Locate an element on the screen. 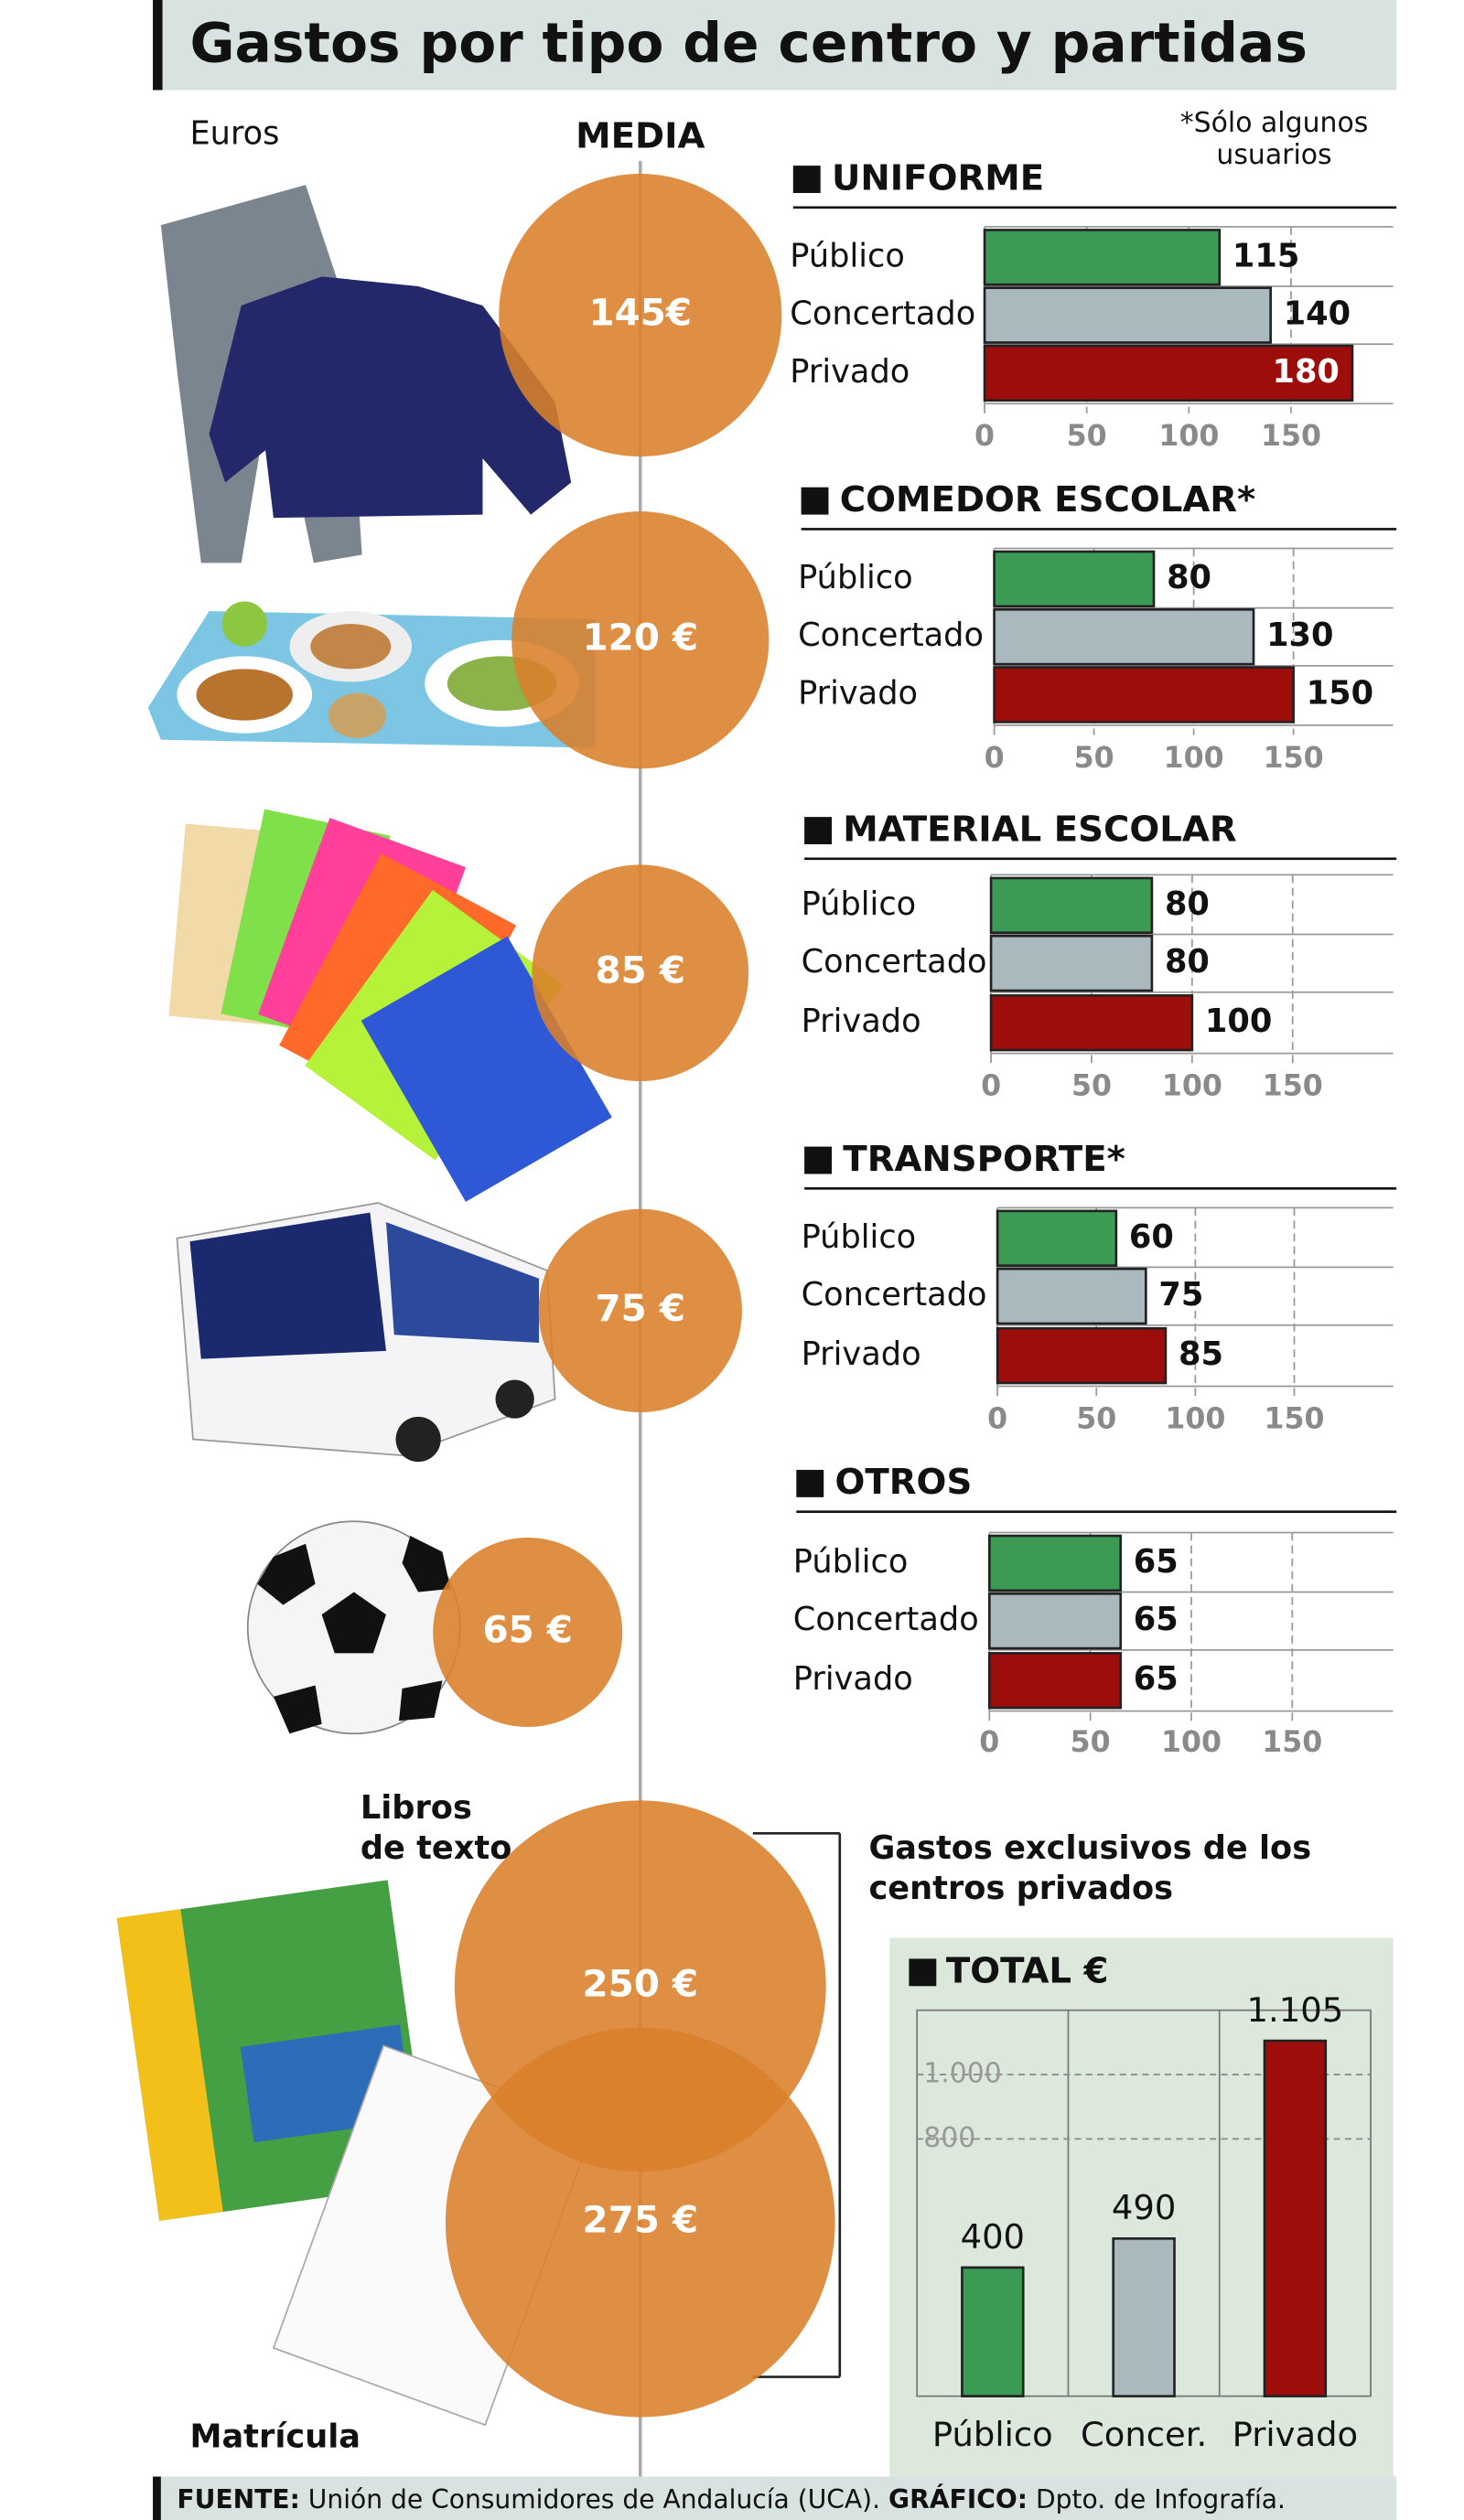  y-tick-label: 800 is located at coordinates (949, 2138).